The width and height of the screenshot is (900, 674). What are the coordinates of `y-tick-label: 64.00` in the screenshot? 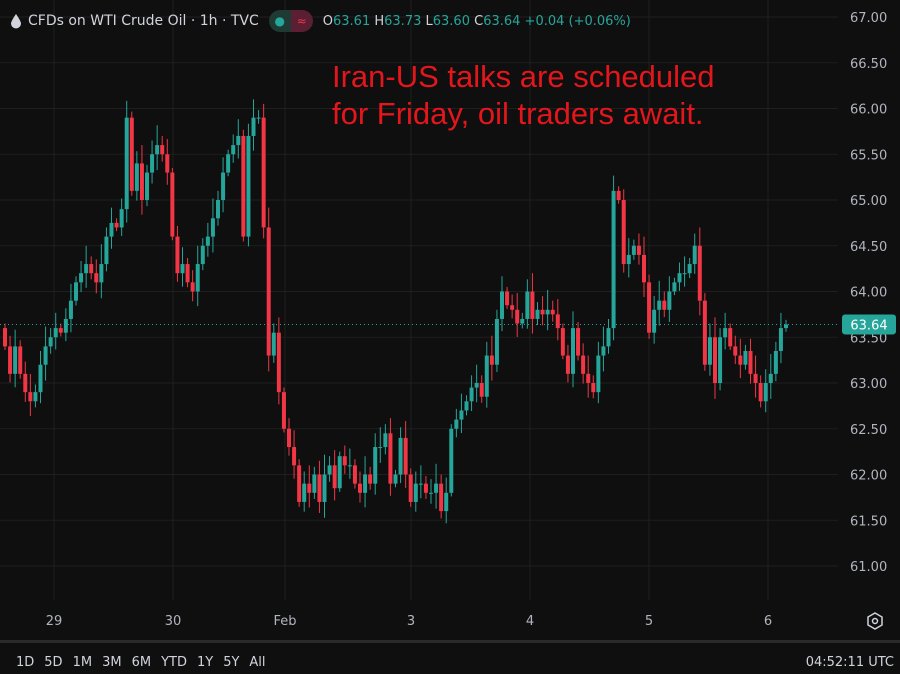 It's located at (868, 293).